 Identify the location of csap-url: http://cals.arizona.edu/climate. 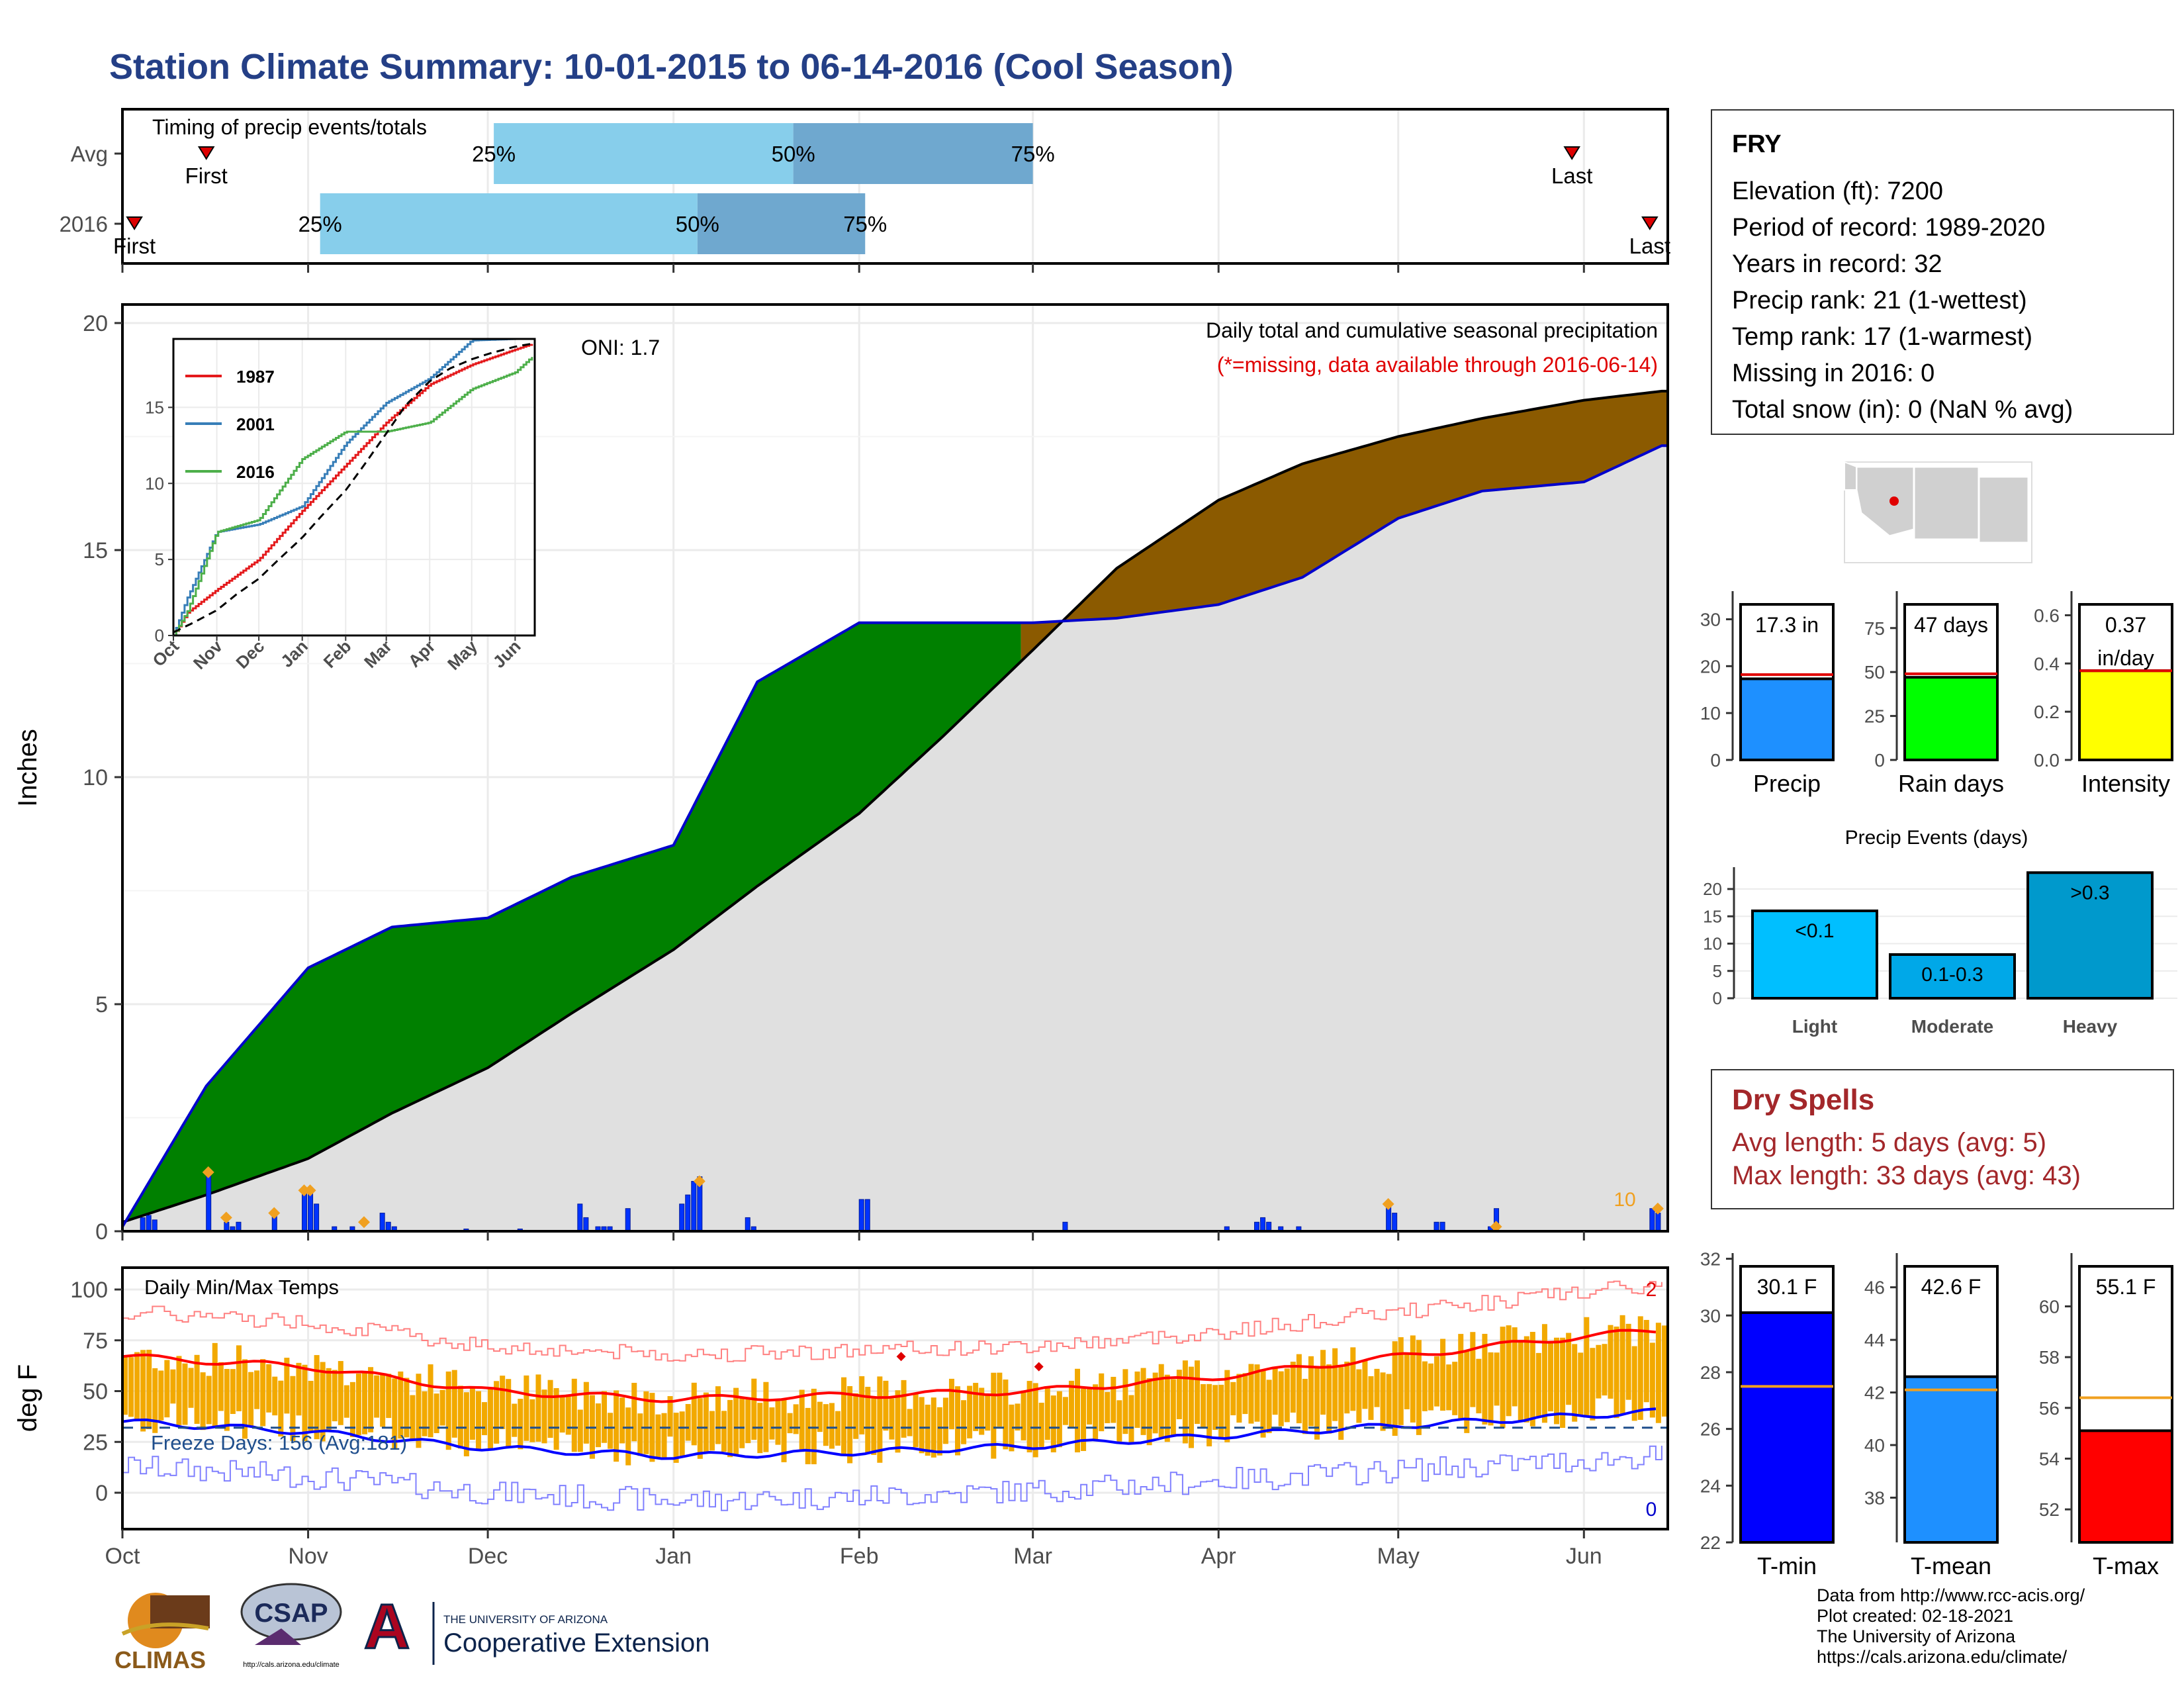
(291, 1665).